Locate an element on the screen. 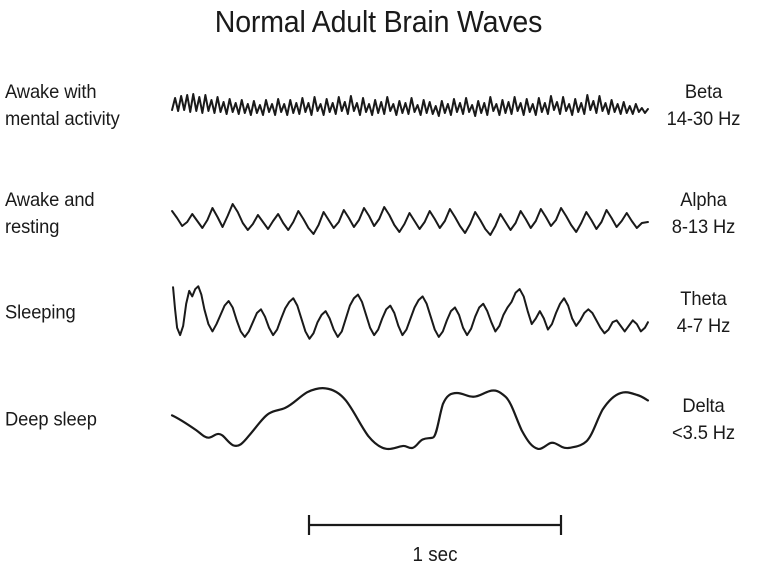 This screenshot has width=757, height=572. band-label-alpha: Alpha 8-13 Hz is located at coordinates (703, 214).